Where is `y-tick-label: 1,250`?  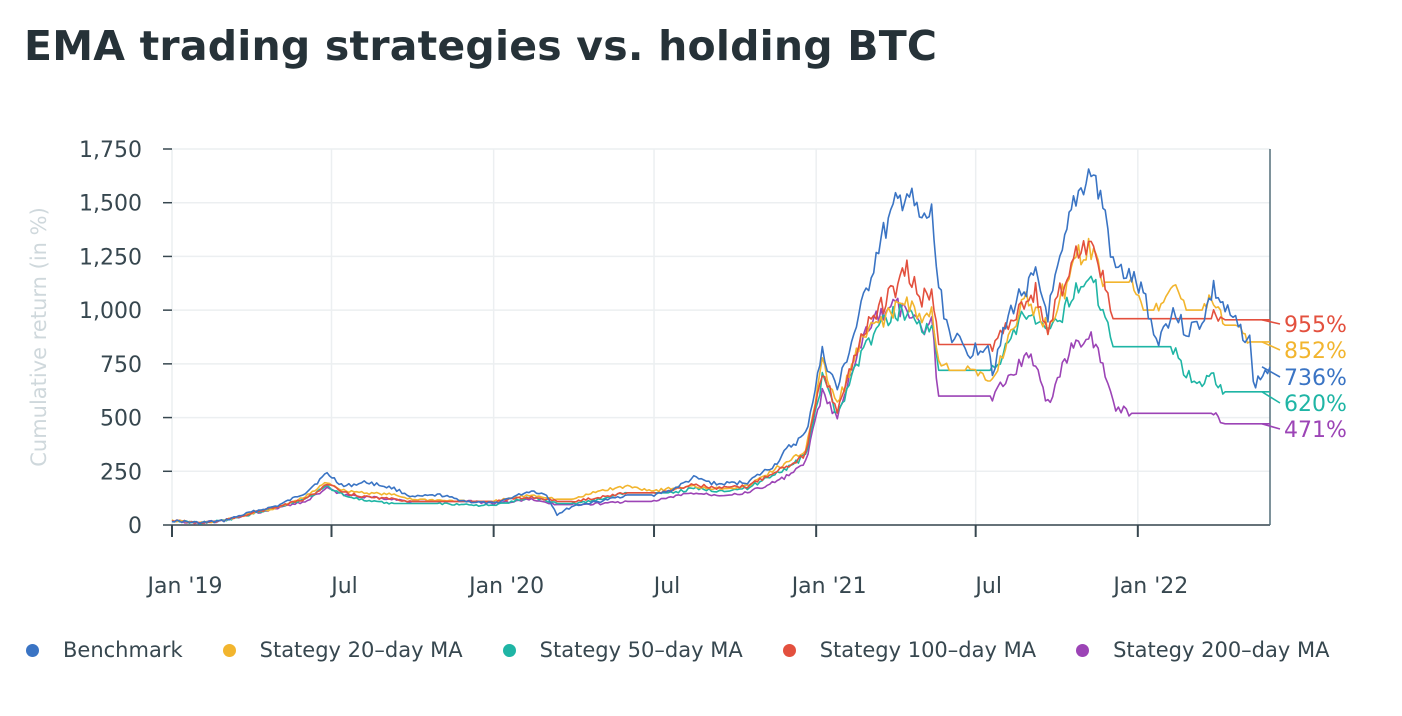
y-tick-label: 1,250 is located at coordinates (110, 257).